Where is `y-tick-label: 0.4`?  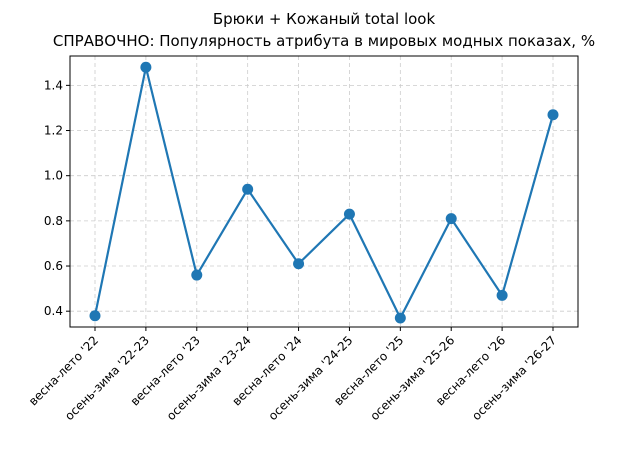
y-tick-label: 0.4 is located at coordinates (53, 311).